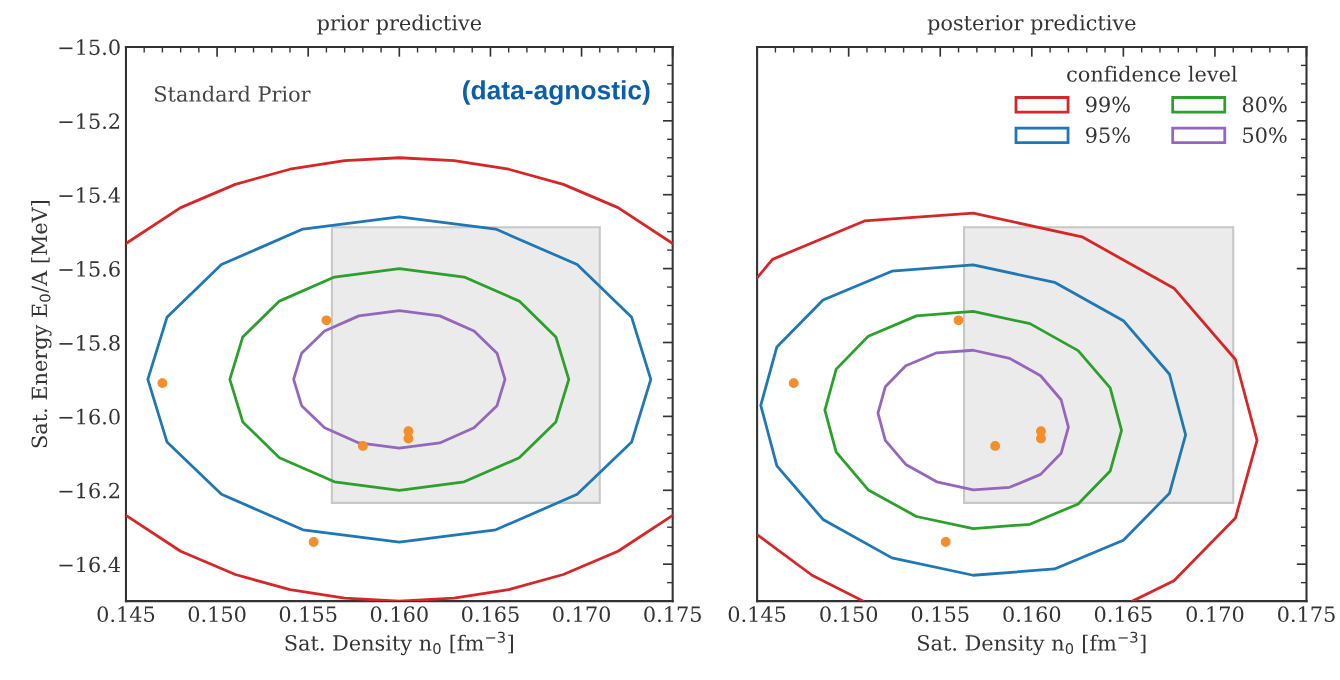  I want to click on y-axis-title: Sat. Energy E$_{0}$/A [MeV], so click(41, 324).